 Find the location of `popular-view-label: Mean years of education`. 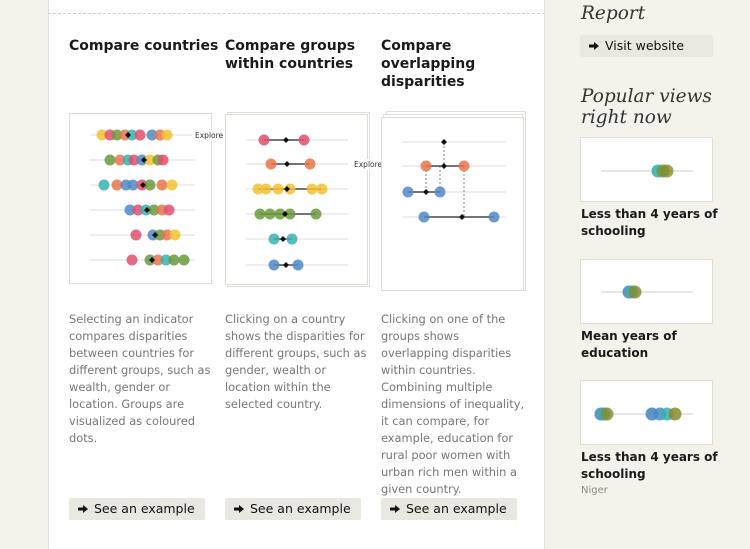

popular-view-label: Mean years of education is located at coordinates (629, 344).